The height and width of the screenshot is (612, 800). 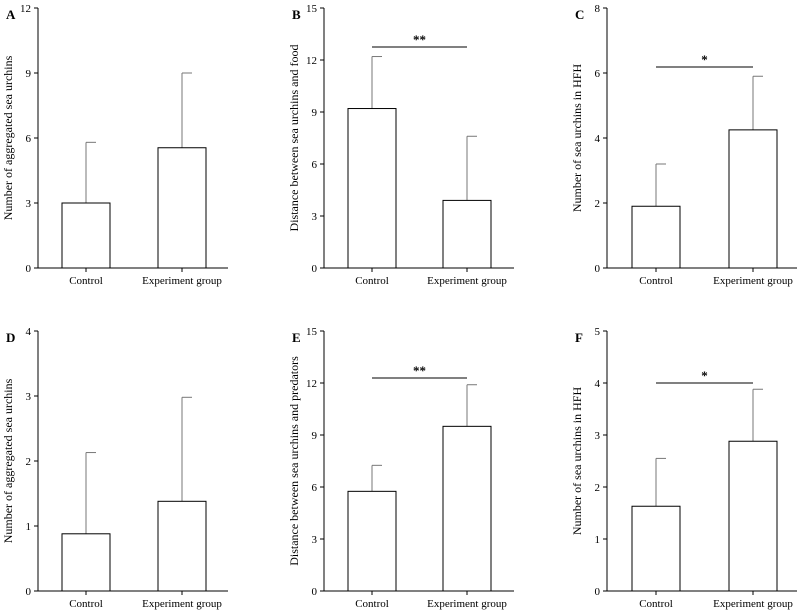 I want to click on panel-label: E, so click(x=296, y=337).